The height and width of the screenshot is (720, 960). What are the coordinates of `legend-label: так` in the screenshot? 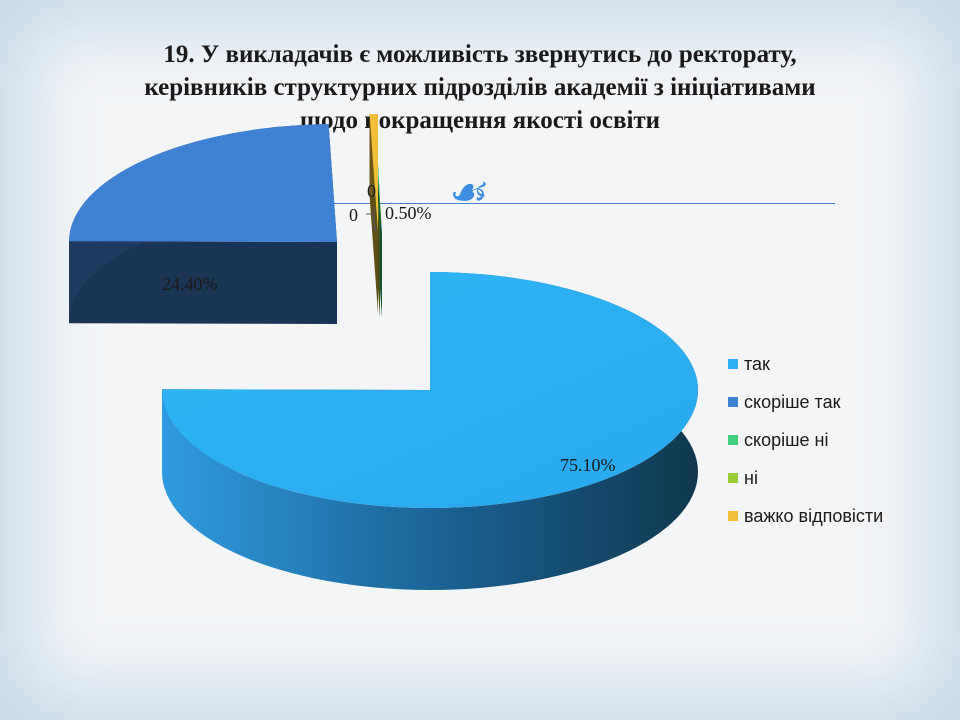 It's located at (757, 363).